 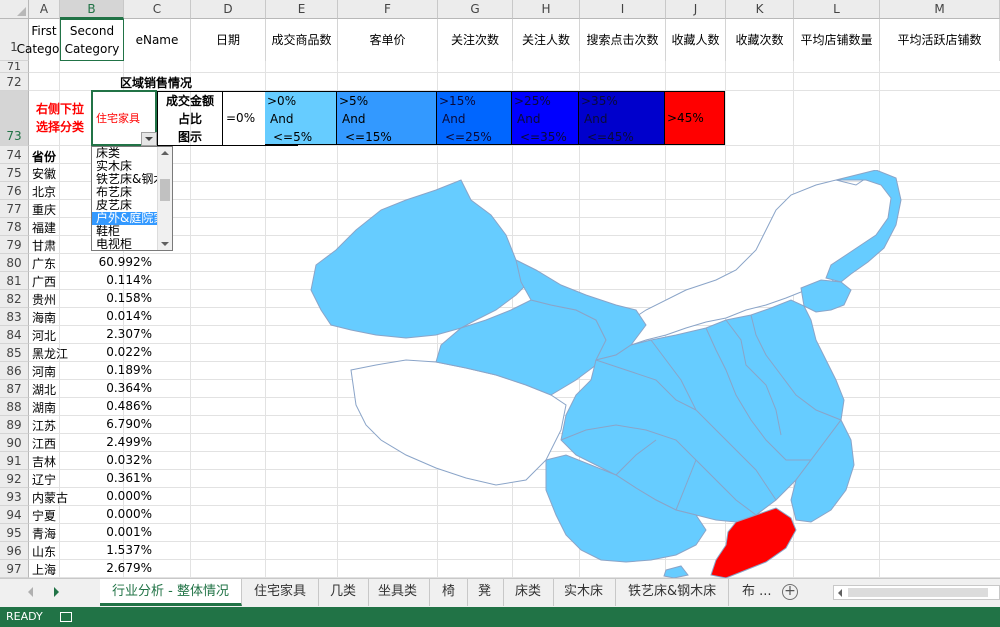 What do you see at coordinates (14, 263) in the screenshot?
I see `row-header-80: 80` at bounding box center [14, 263].